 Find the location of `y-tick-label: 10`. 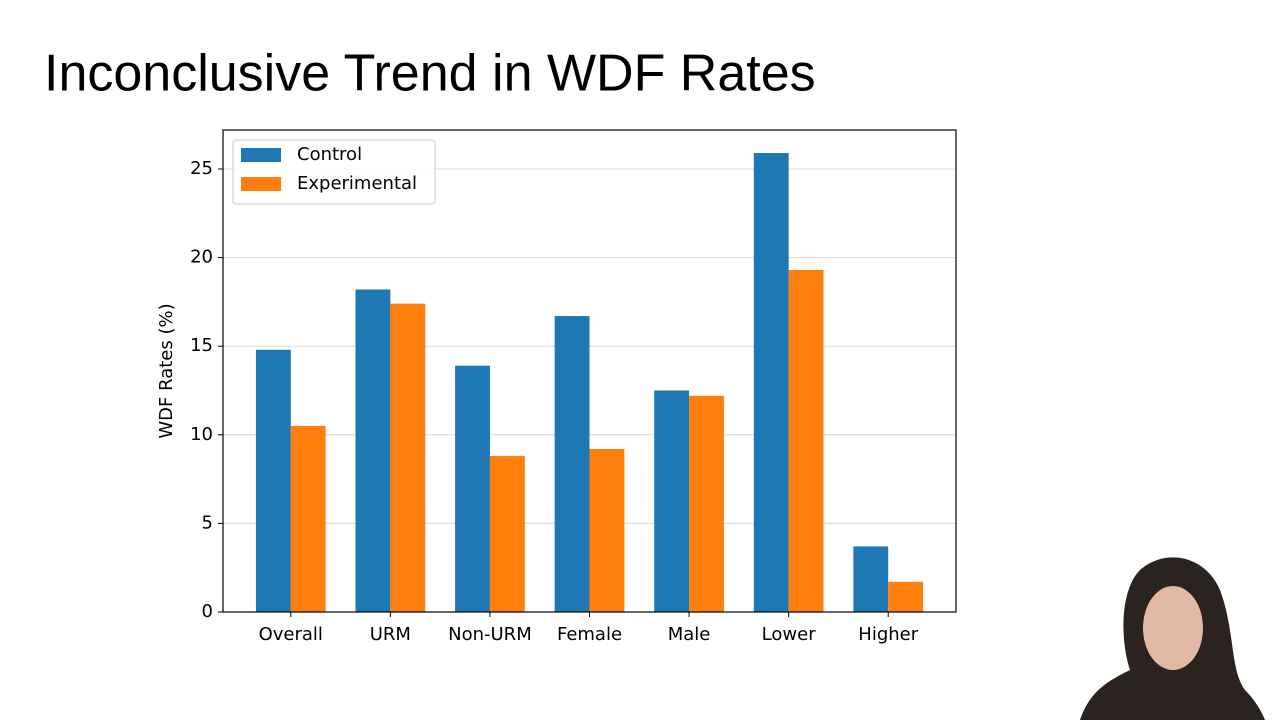

y-tick-label: 10 is located at coordinates (201, 434).